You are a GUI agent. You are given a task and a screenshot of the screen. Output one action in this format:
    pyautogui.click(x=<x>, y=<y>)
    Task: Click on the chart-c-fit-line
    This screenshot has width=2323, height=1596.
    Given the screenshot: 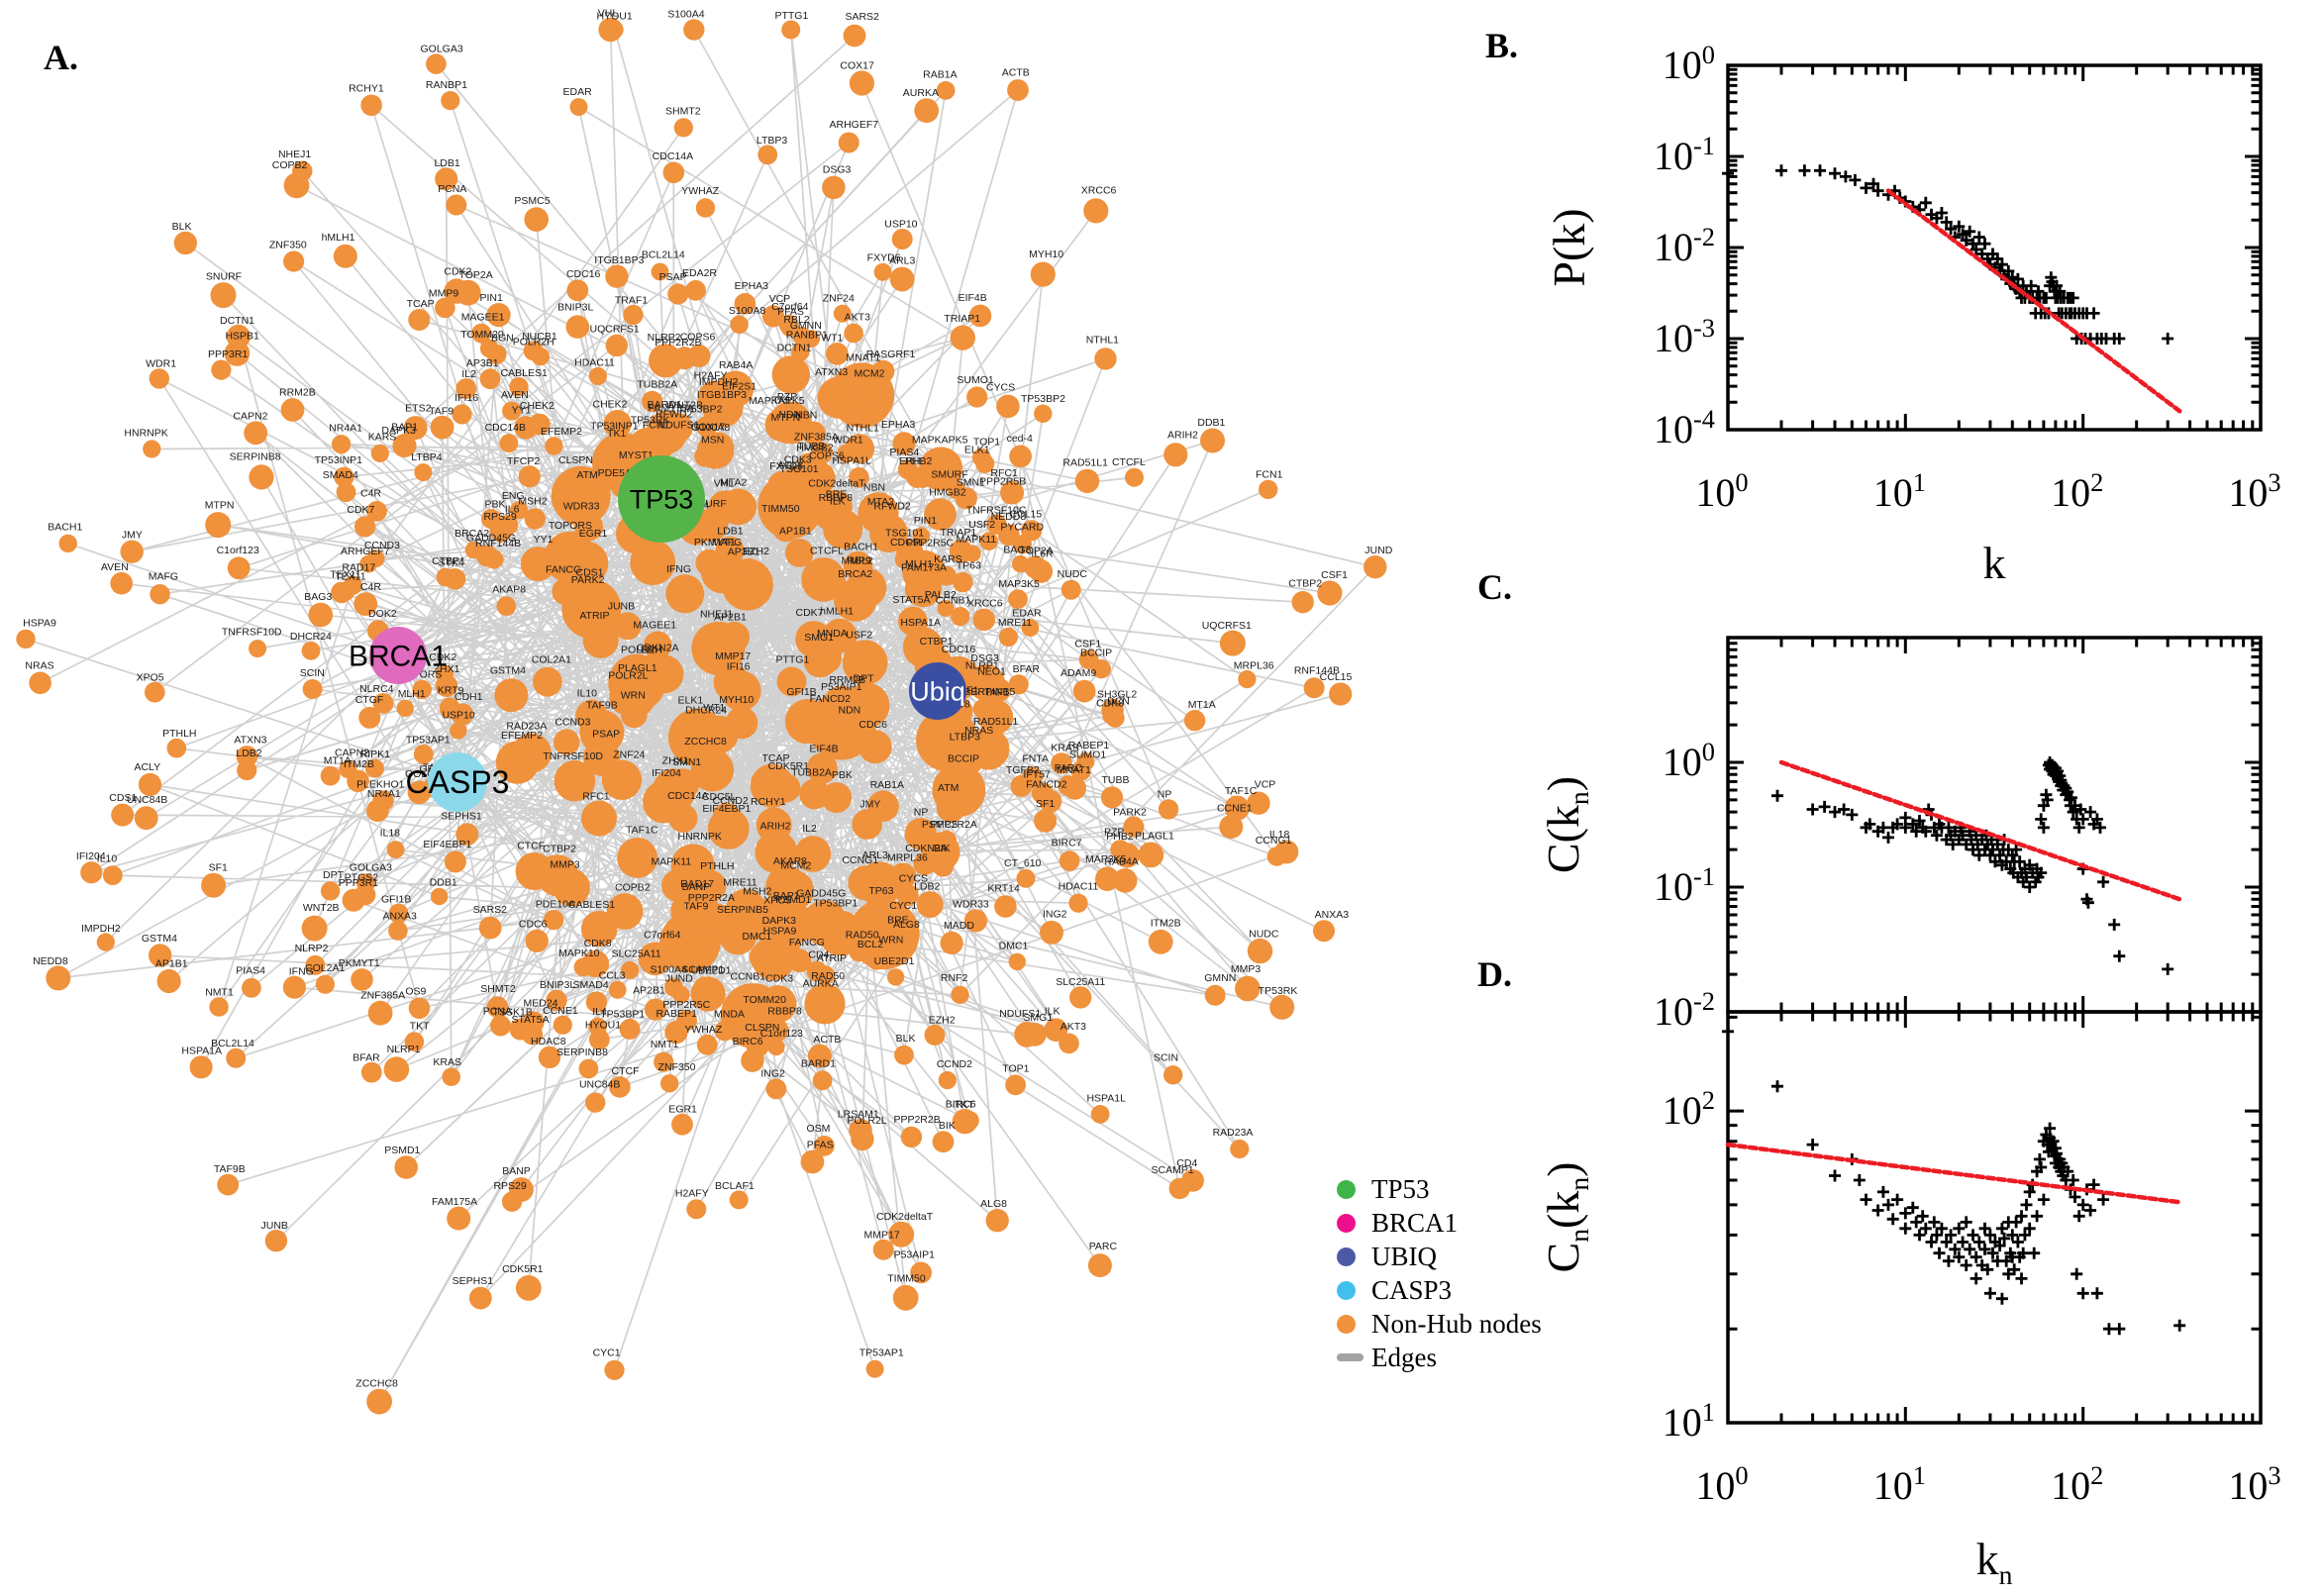 What is the action you would take?
    pyautogui.click(x=1980, y=830)
    